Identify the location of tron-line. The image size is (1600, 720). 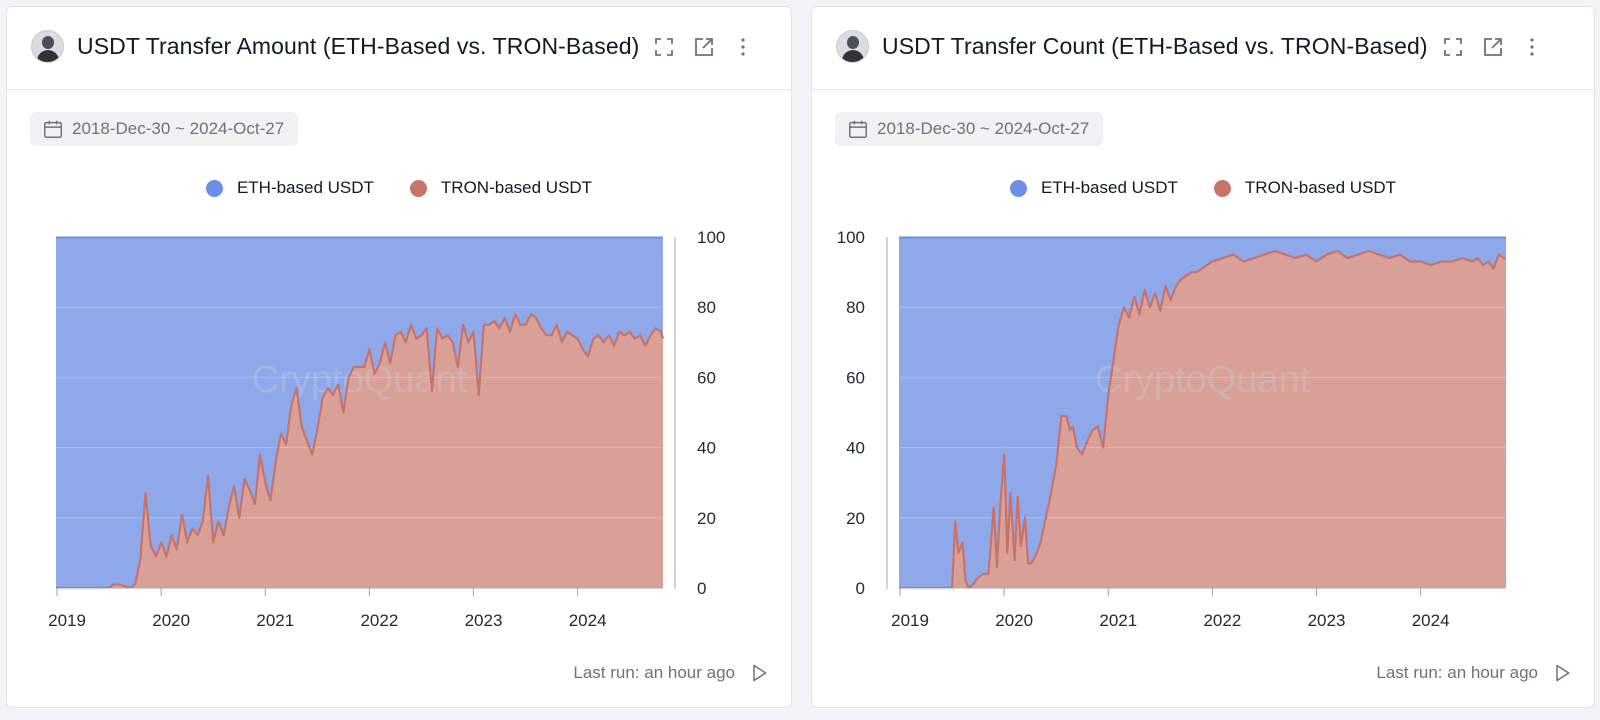
(360, 451).